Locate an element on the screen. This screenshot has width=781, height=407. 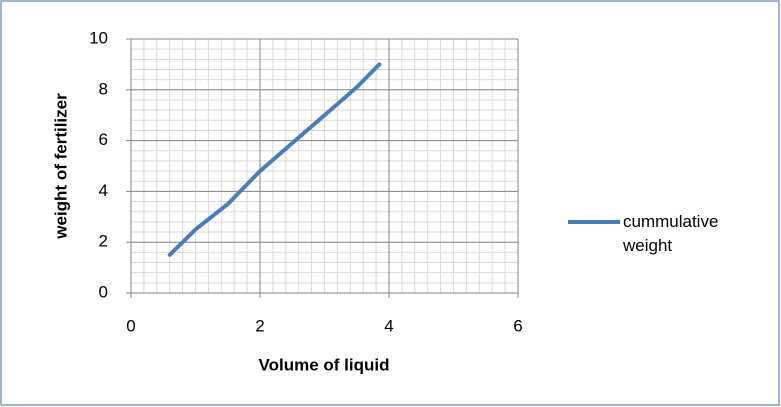
y-axis-title: weight of fertilizer is located at coordinates (60, 166).